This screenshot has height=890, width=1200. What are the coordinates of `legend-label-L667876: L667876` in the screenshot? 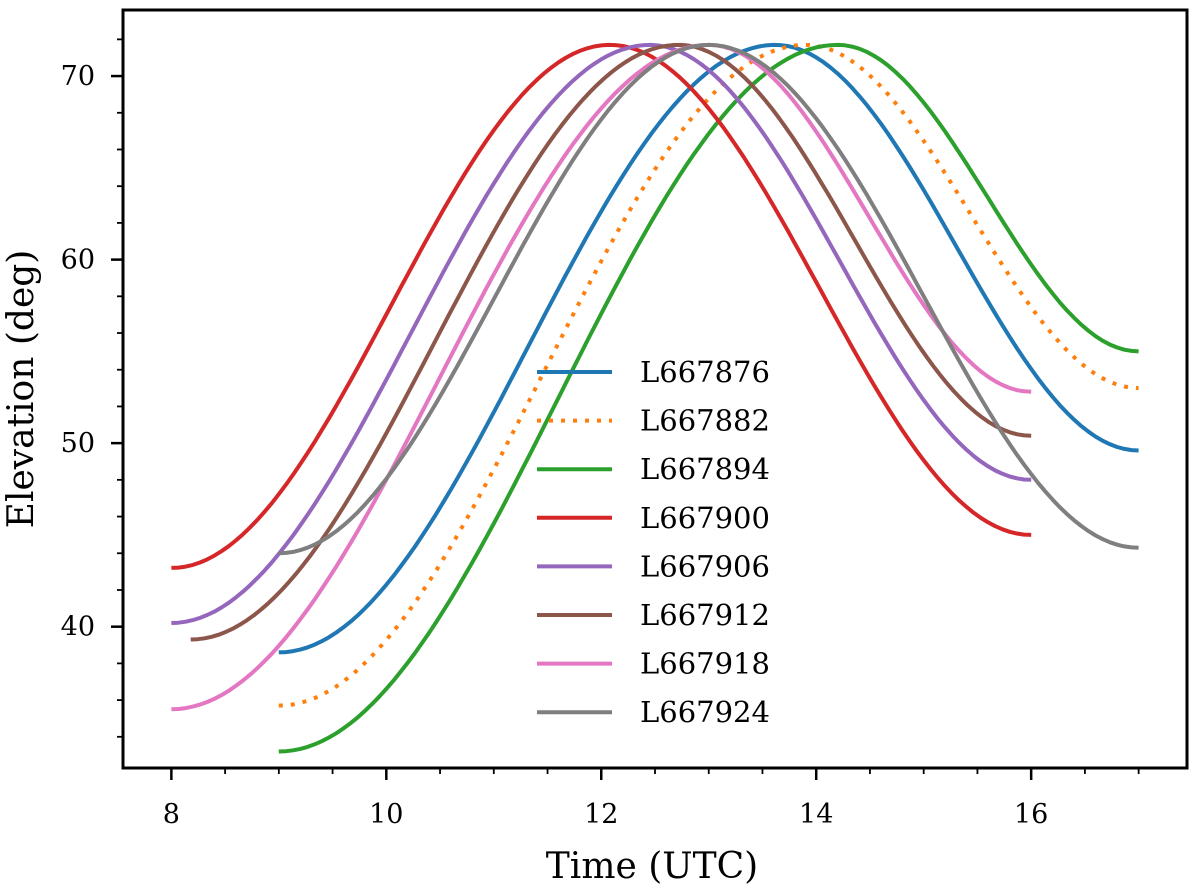 It's located at (705, 372).